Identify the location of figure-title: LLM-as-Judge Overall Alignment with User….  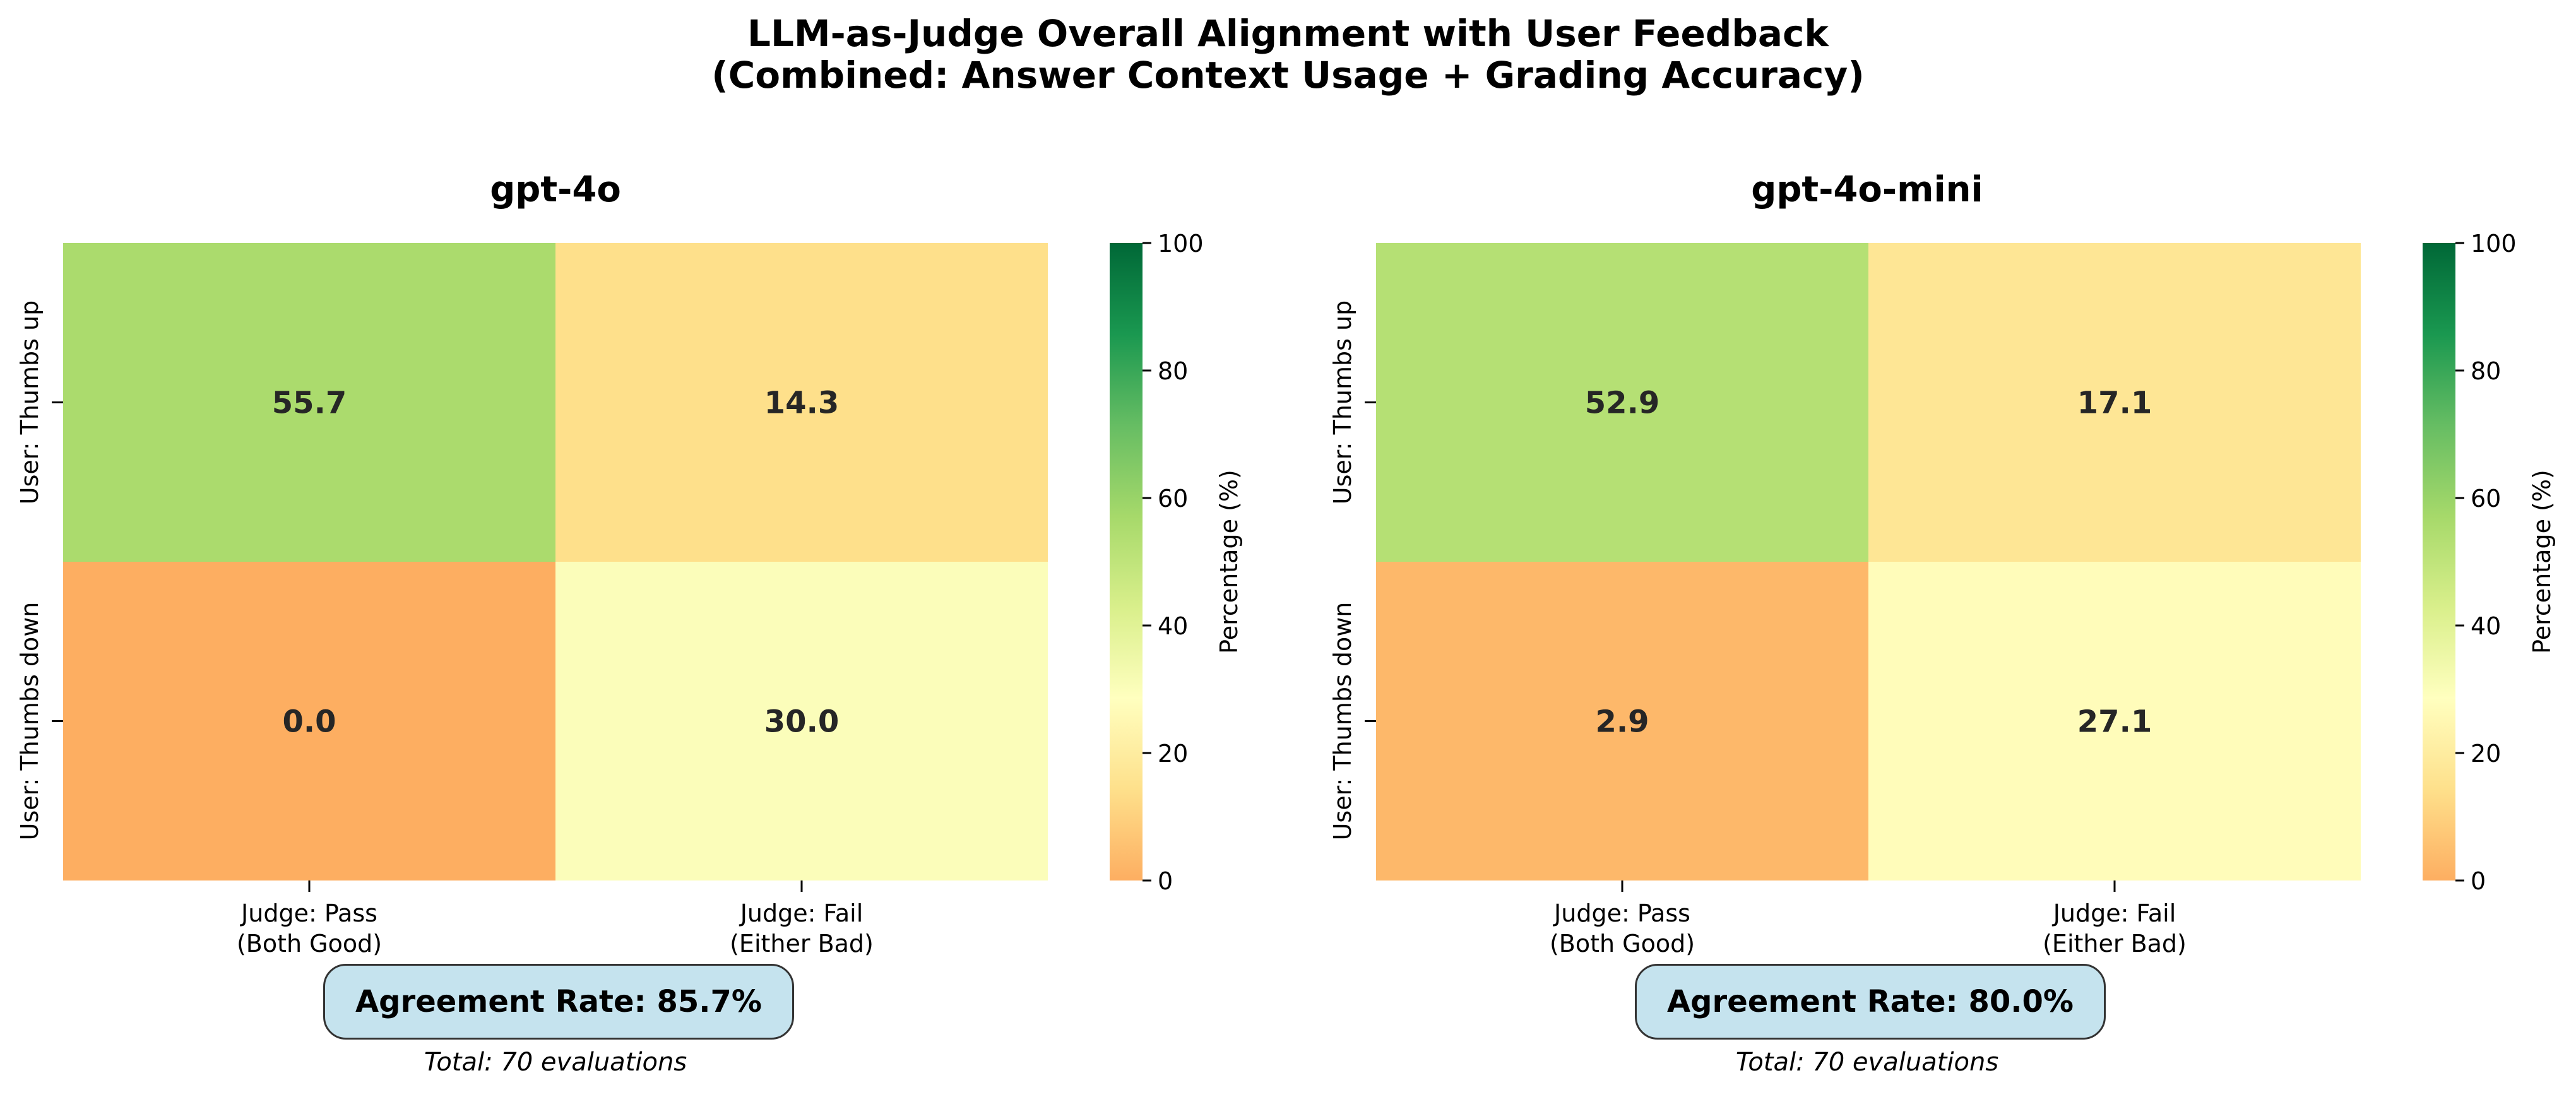
(1288, 54).